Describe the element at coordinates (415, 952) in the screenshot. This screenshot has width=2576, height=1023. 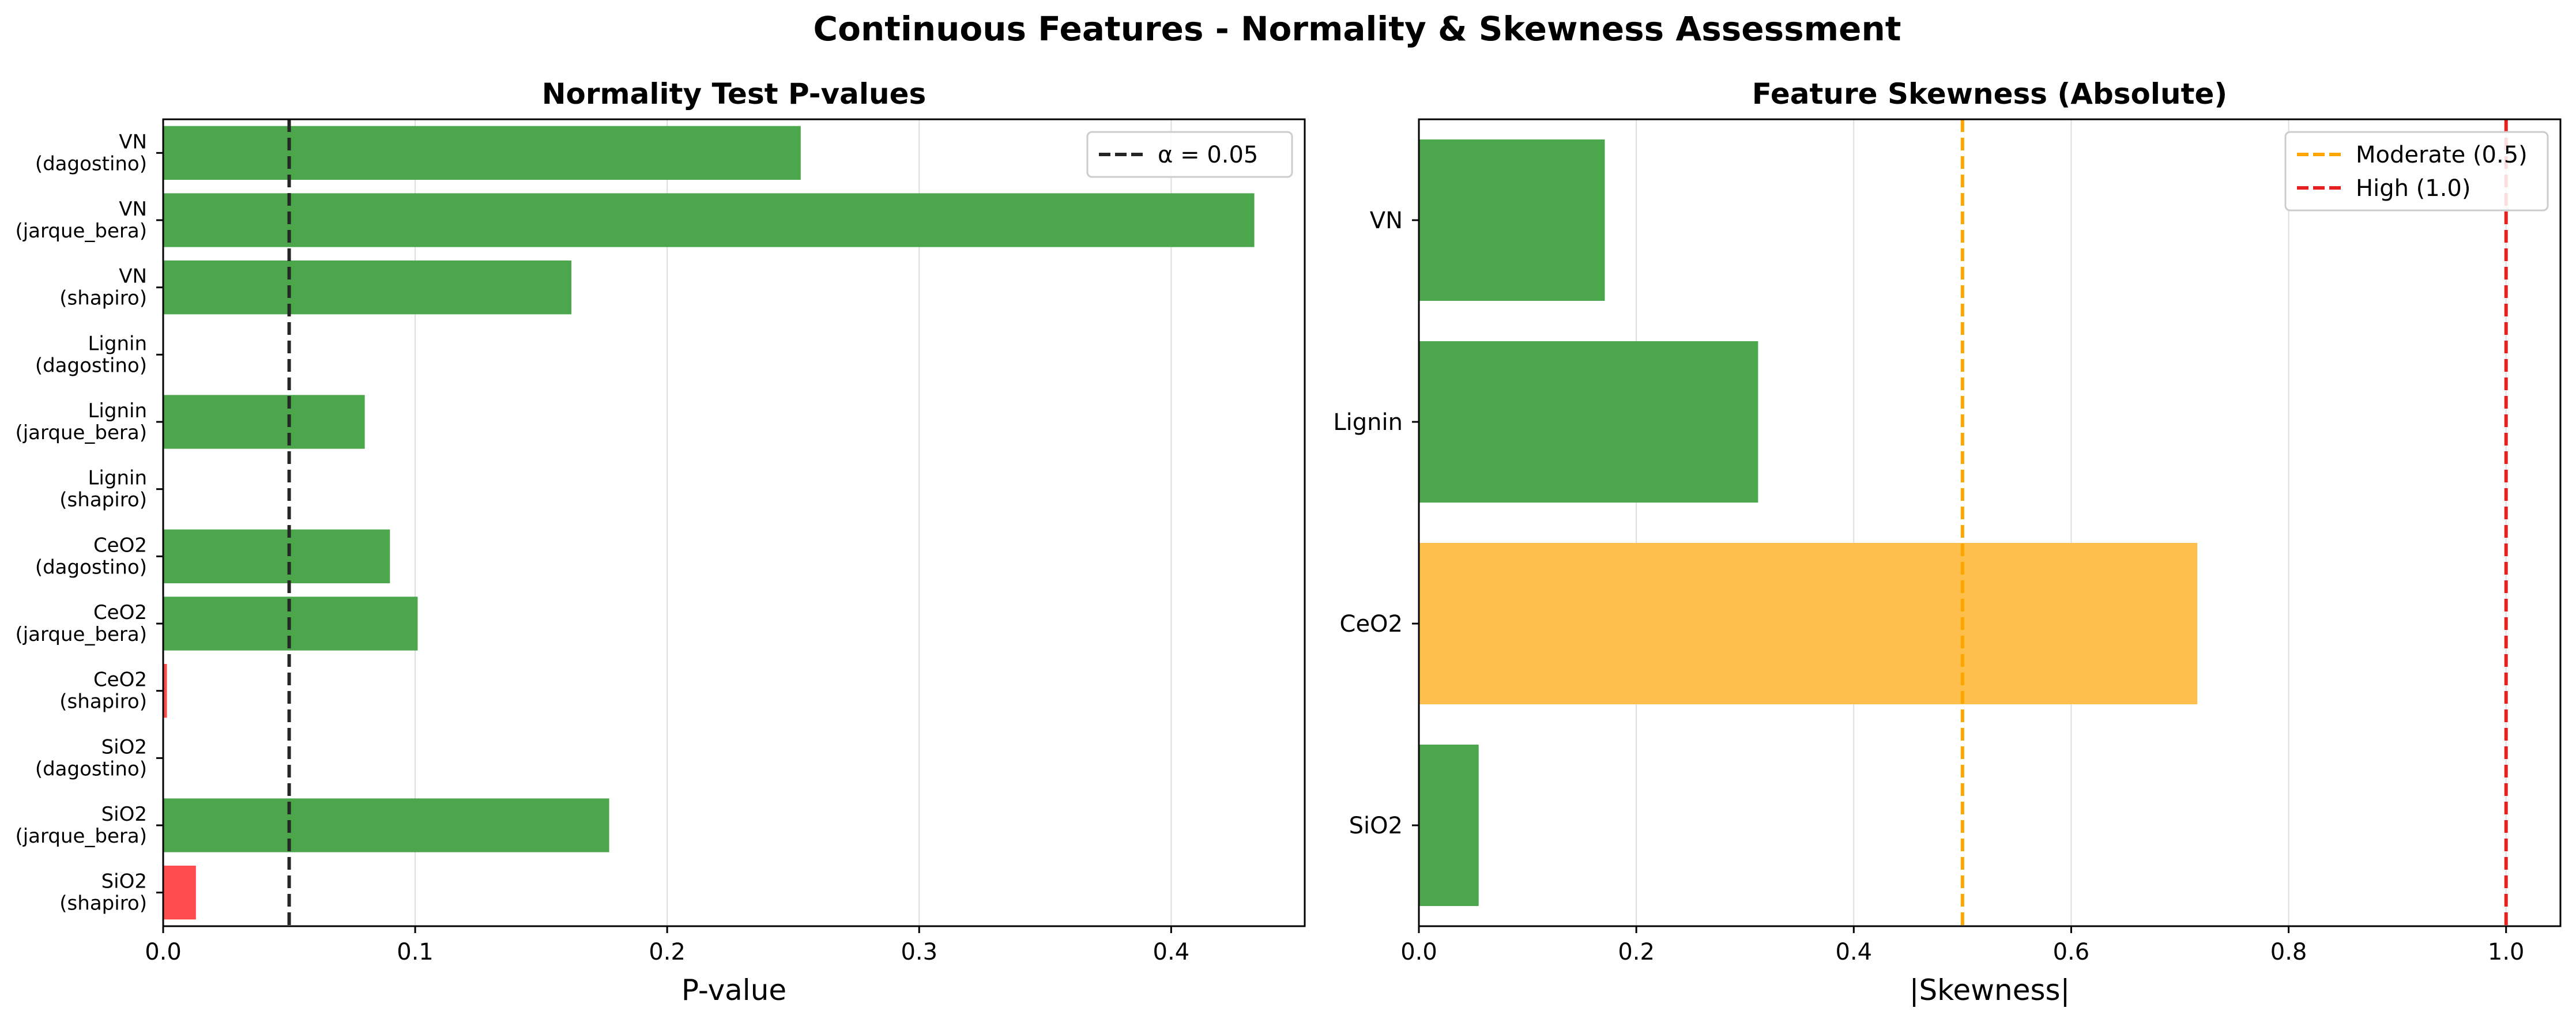
I see `x-tick-label: 0.1` at that location.